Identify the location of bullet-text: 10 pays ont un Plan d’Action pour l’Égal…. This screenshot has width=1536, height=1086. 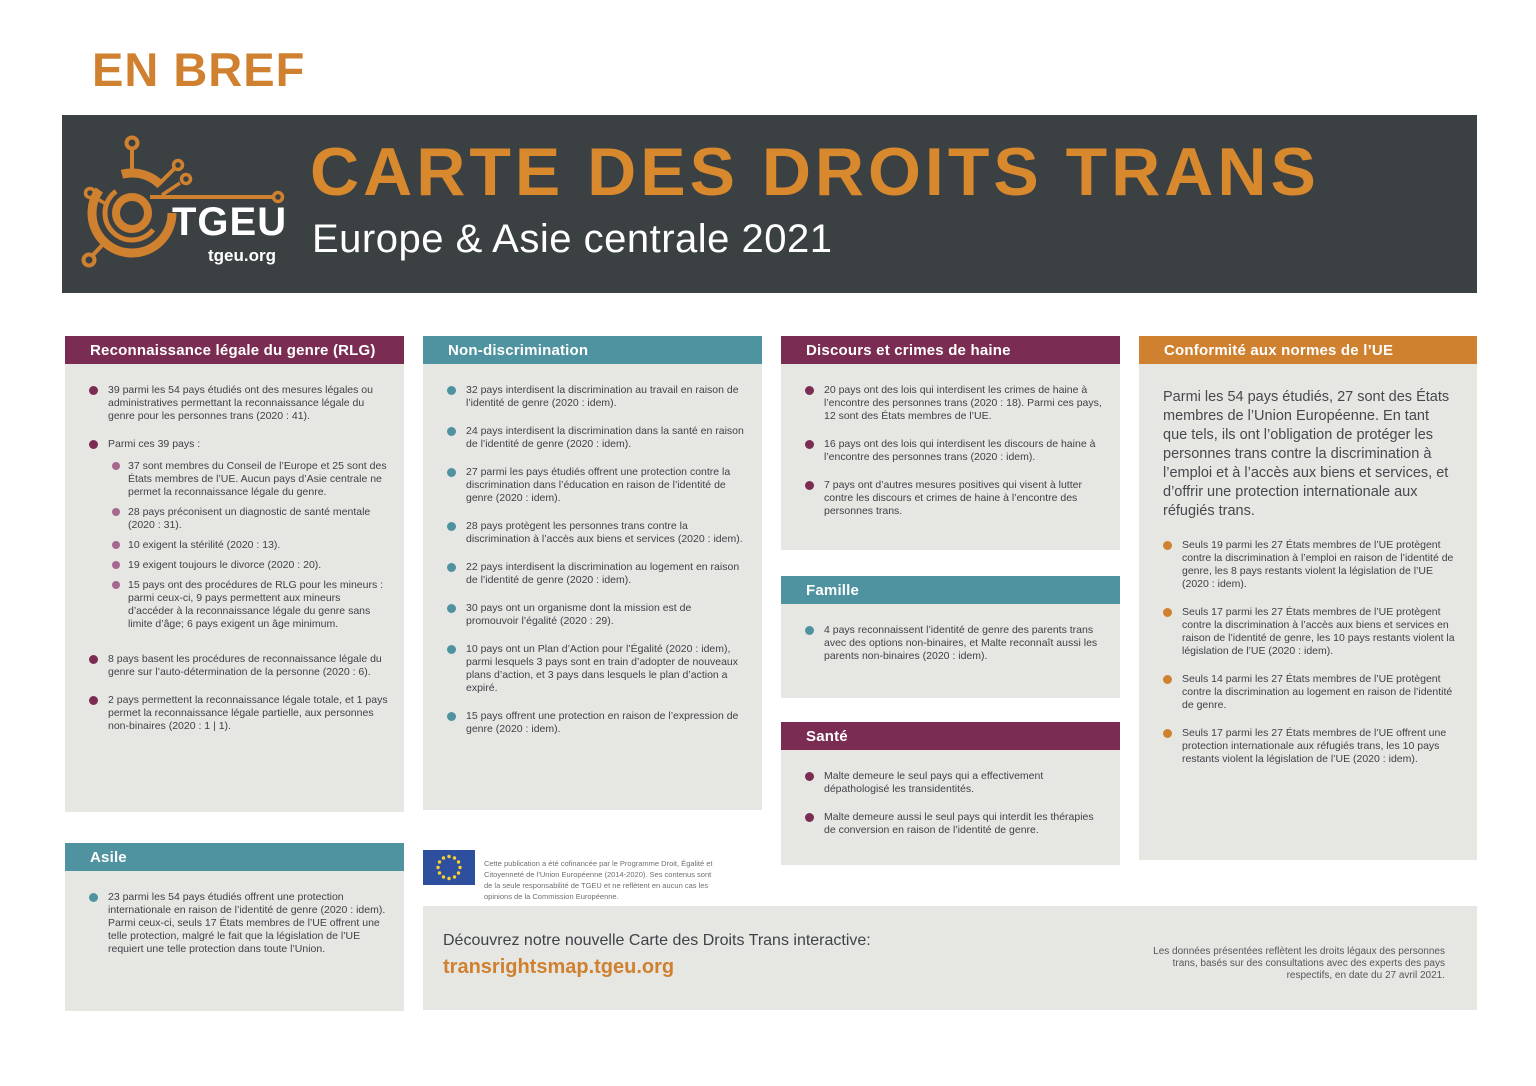
(602, 668).